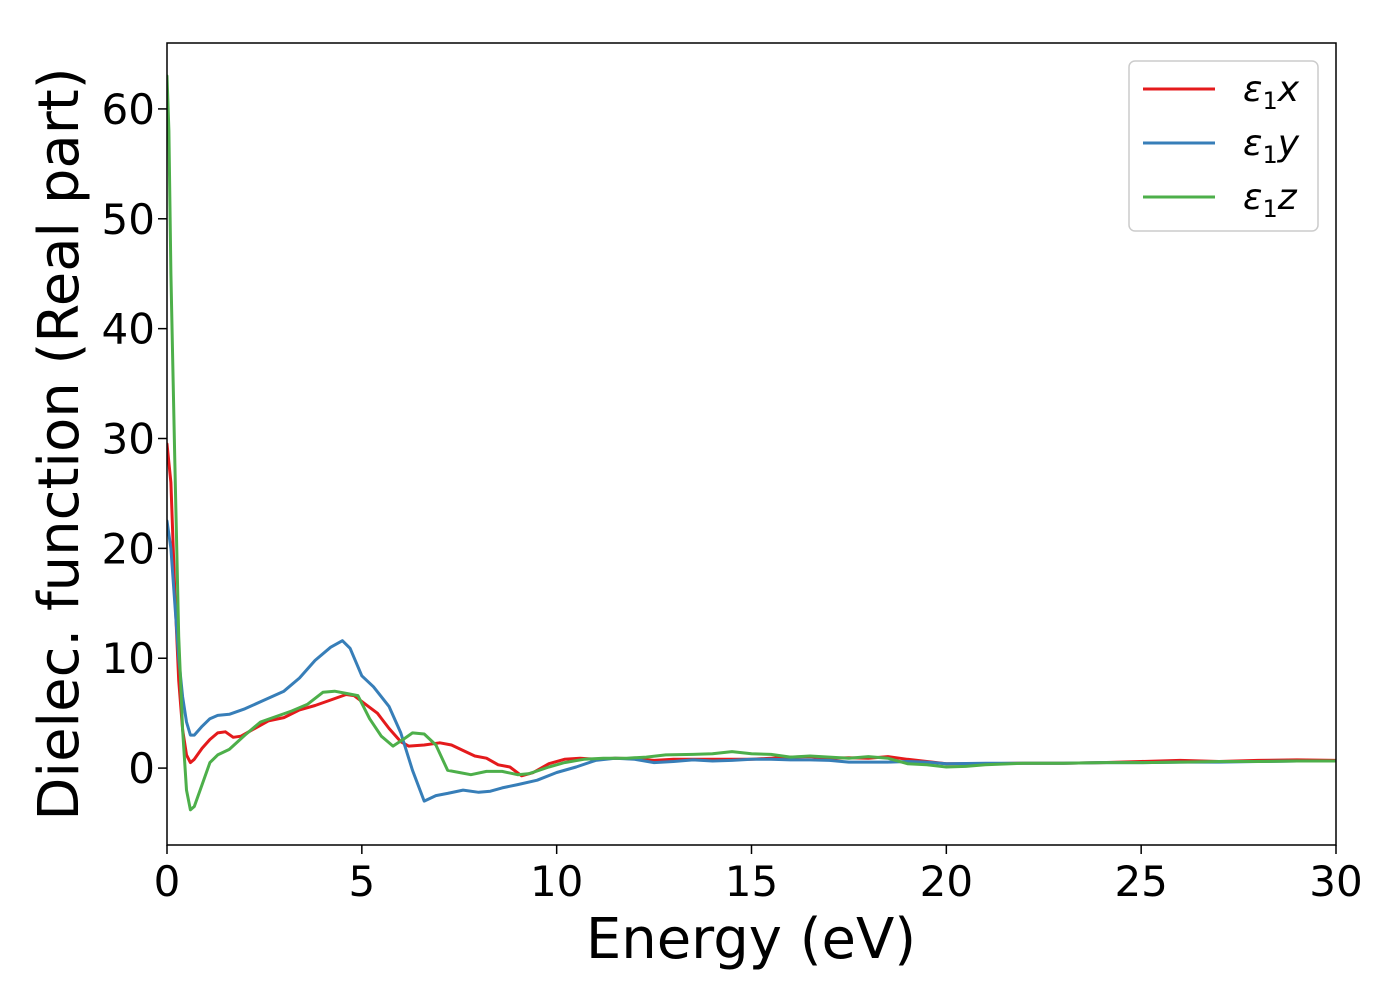 This screenshot has width=1400, height=1000. Describe the element at coordinates (1140, 881) in the screenshot. I see `x-tick-label: 25` at that location.